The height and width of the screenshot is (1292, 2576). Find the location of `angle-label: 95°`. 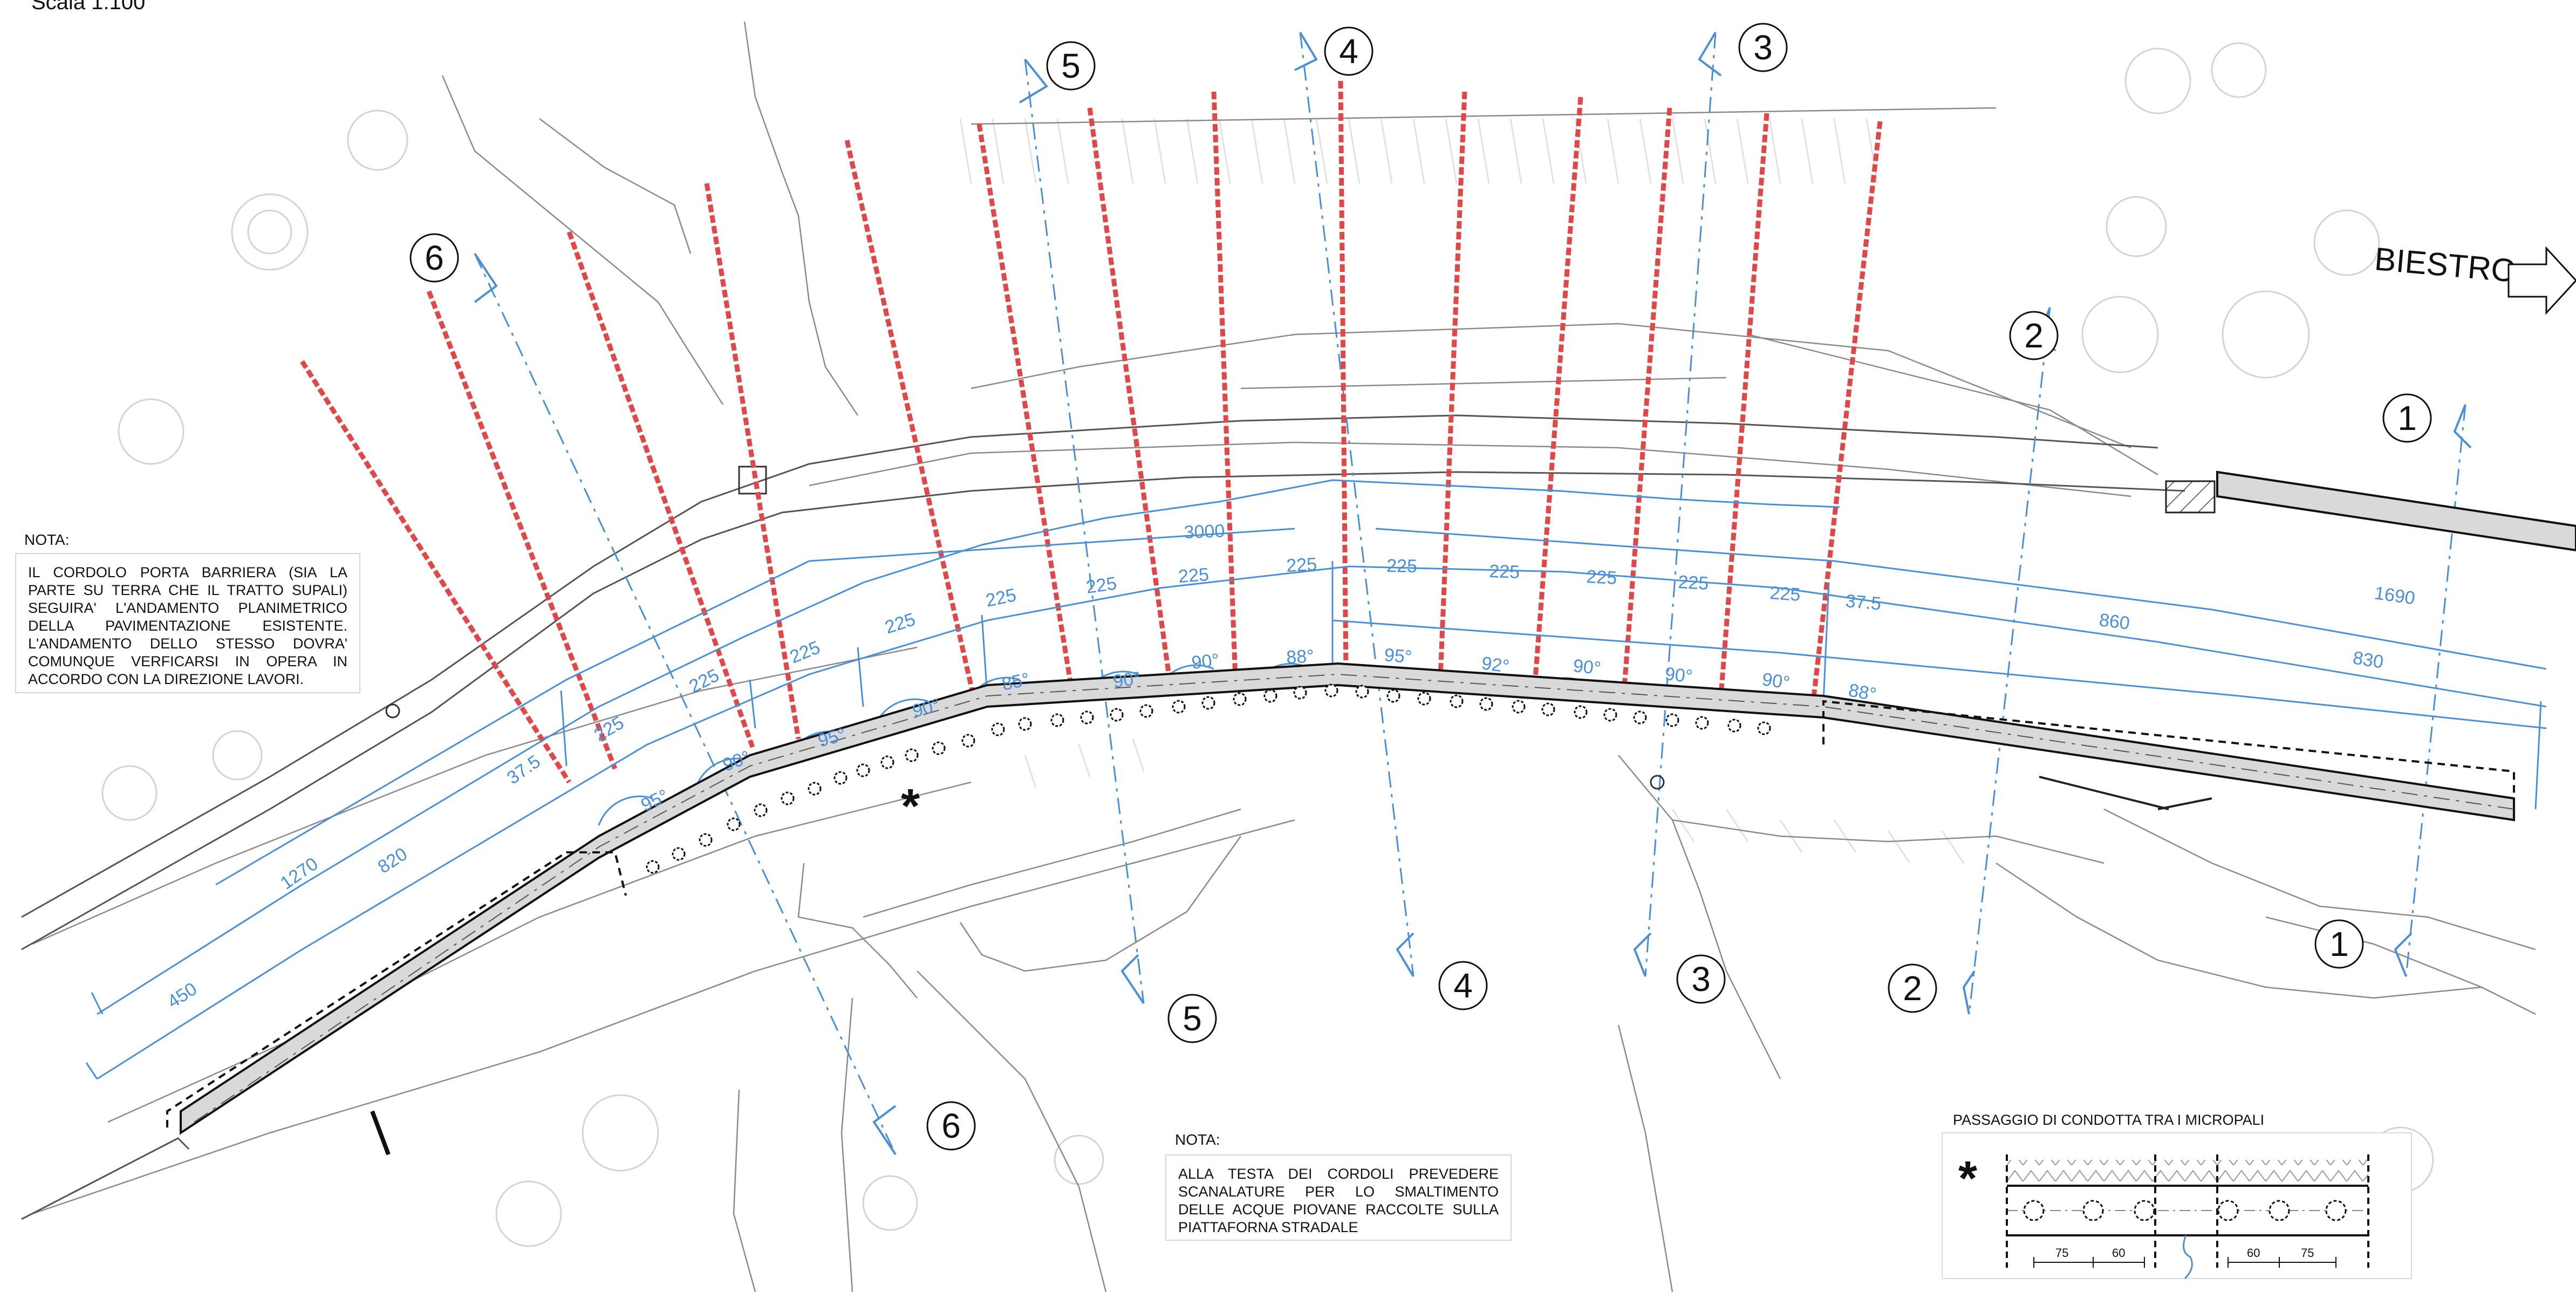

angle-label: 95° is located at coordinates (1398, 656).